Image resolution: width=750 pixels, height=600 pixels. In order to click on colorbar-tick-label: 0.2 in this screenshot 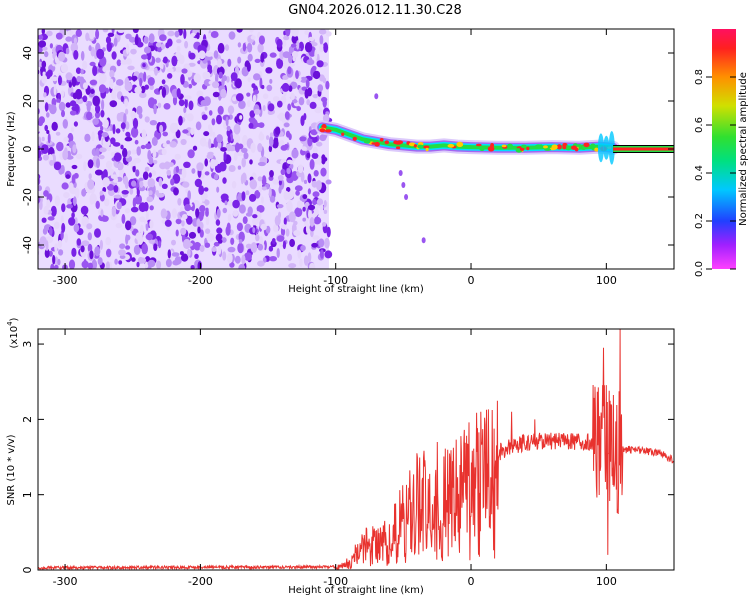, I will do `click(699, 221)`.